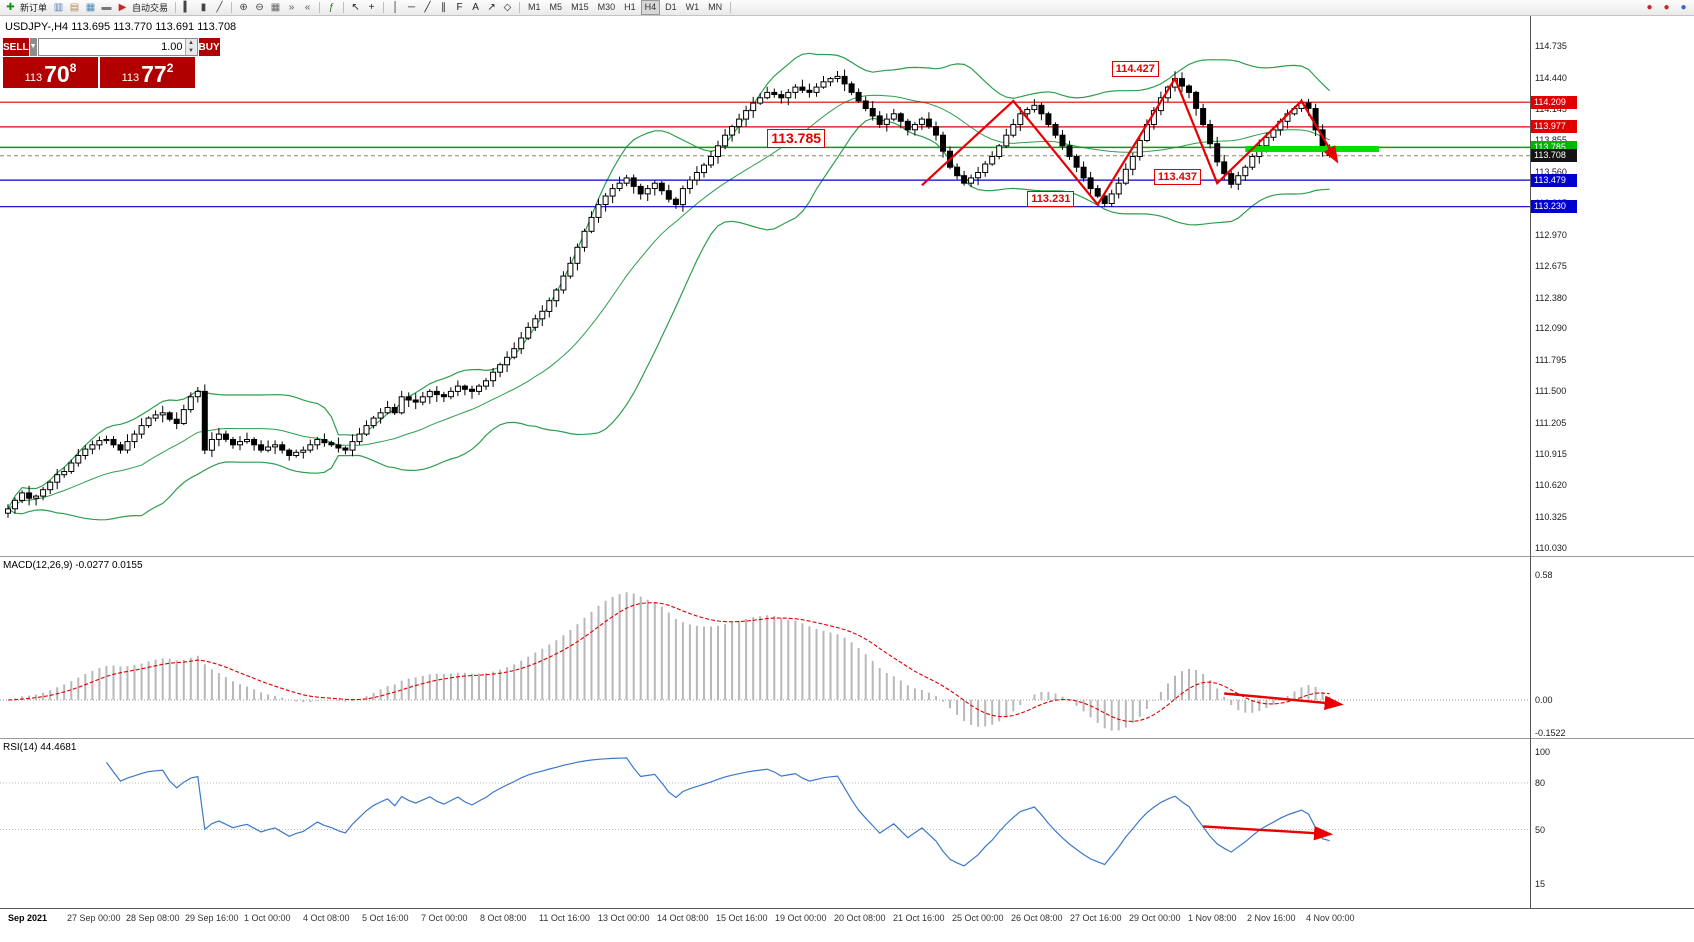  Describe the element at coordinates (564, 918) in the screenshot. I see `time-axis-label: 11 Oct 16:00` at that location.